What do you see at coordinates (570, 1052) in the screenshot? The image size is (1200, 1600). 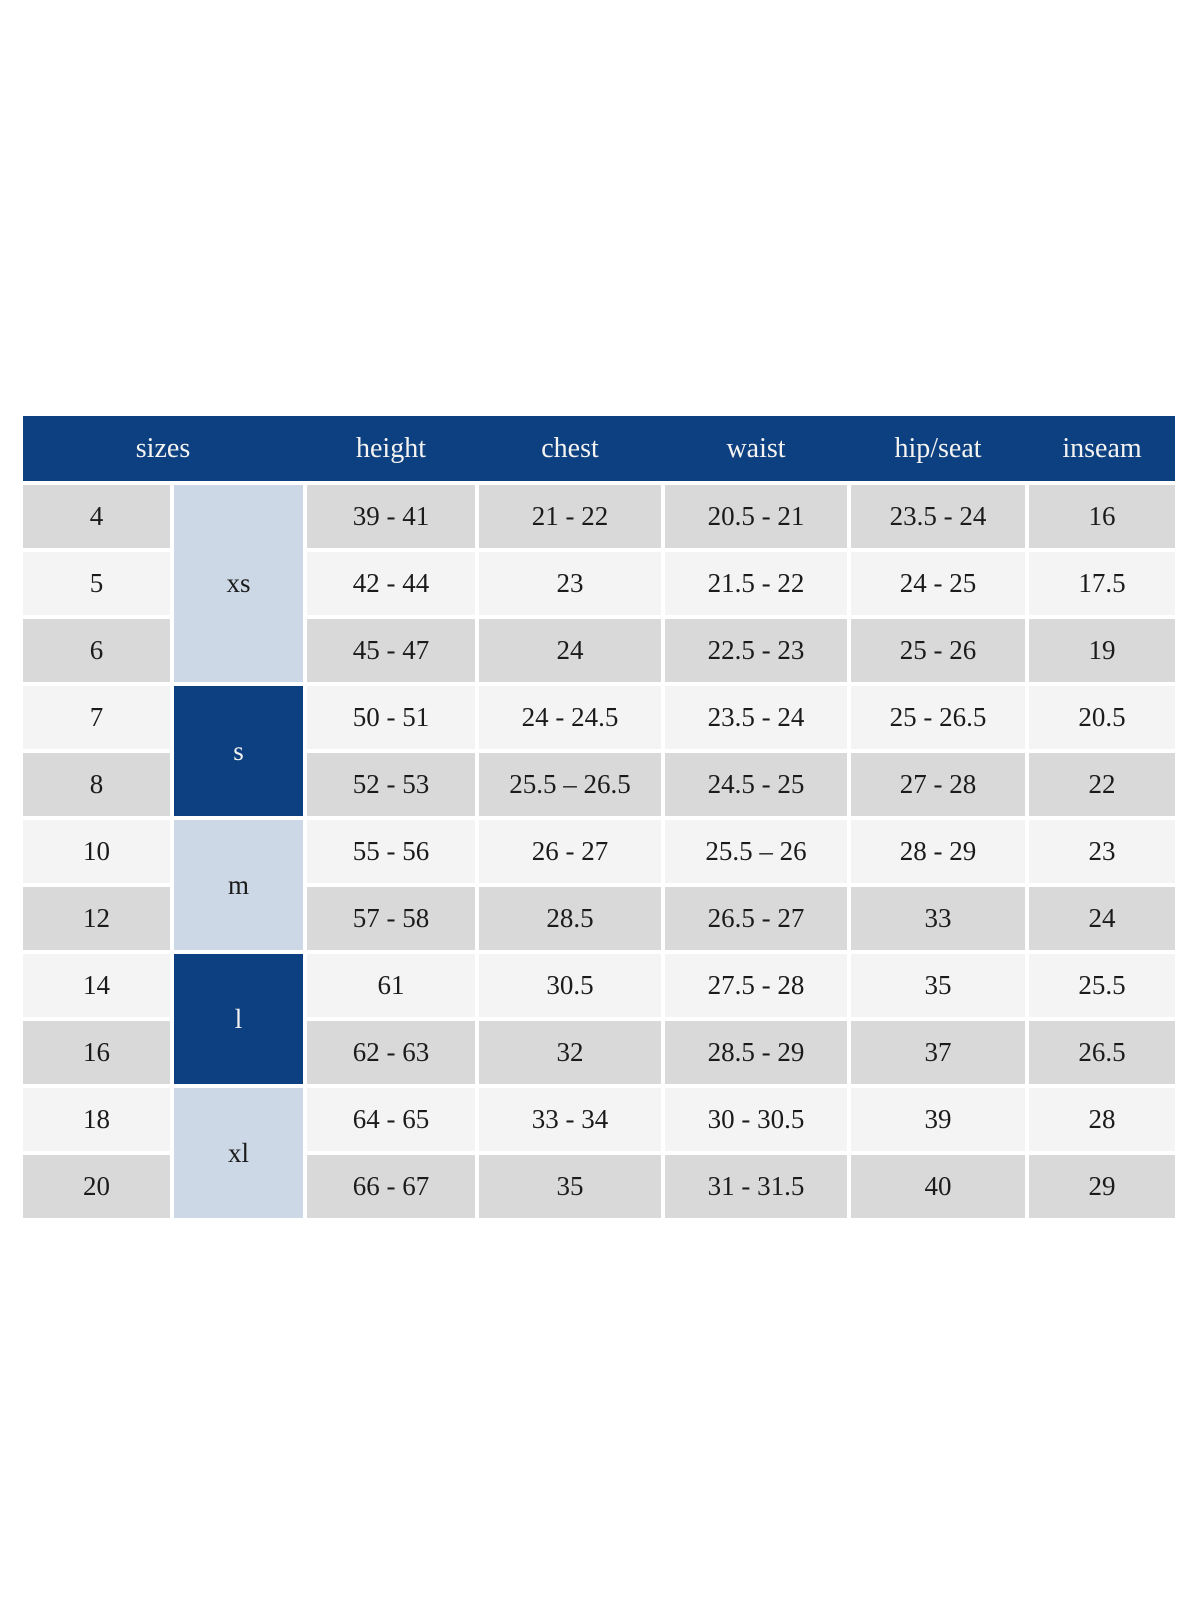 I see `chest-cell: 32` at bounding box center [570, 1052].